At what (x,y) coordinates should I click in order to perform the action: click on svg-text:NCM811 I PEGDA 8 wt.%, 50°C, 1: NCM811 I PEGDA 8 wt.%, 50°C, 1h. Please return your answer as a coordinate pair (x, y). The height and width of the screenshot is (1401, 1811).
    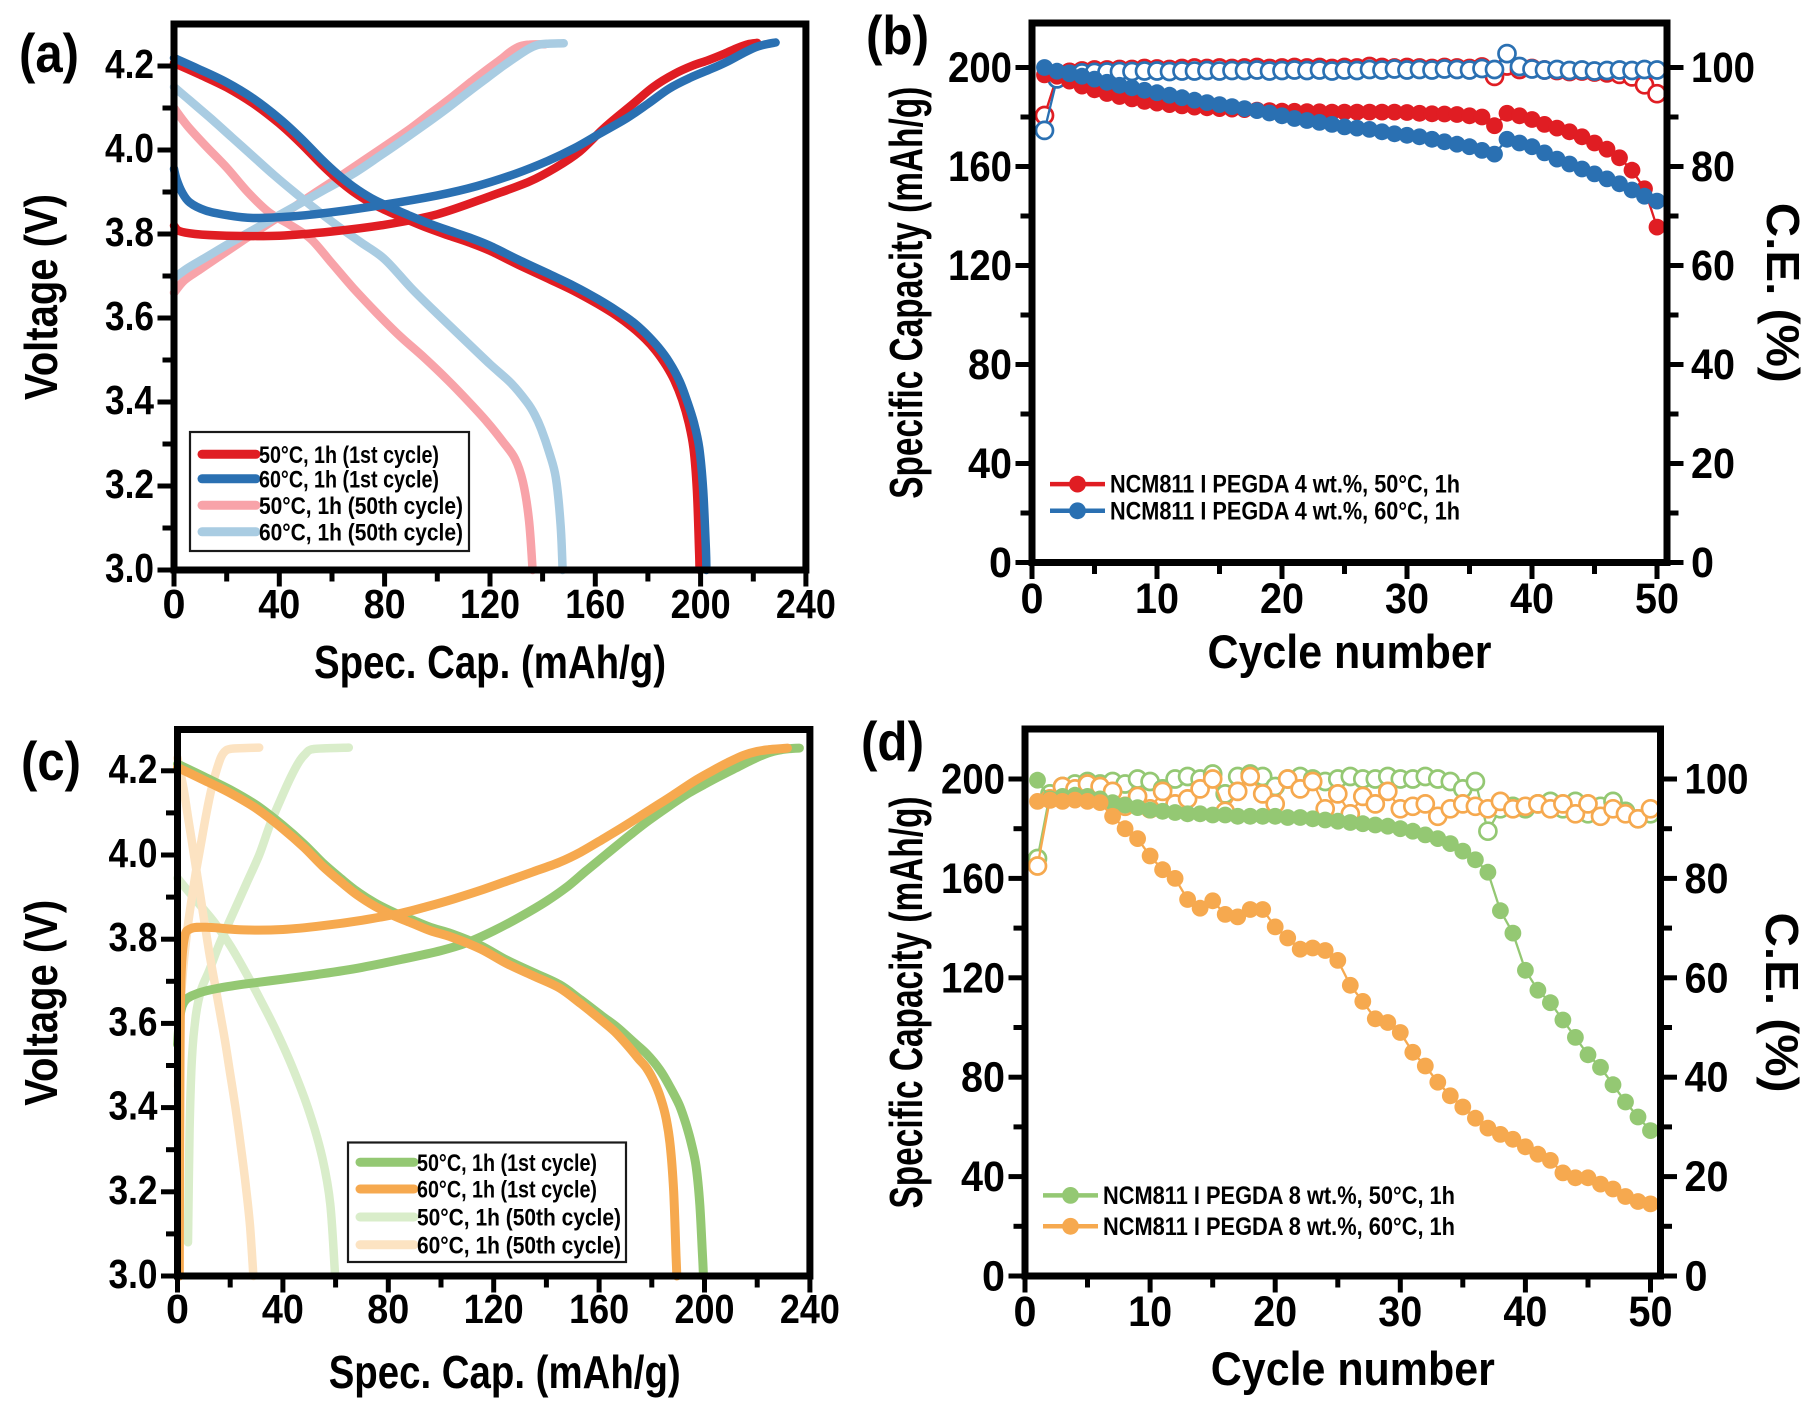
    Looking at the image, I should click on (1279, 1196).